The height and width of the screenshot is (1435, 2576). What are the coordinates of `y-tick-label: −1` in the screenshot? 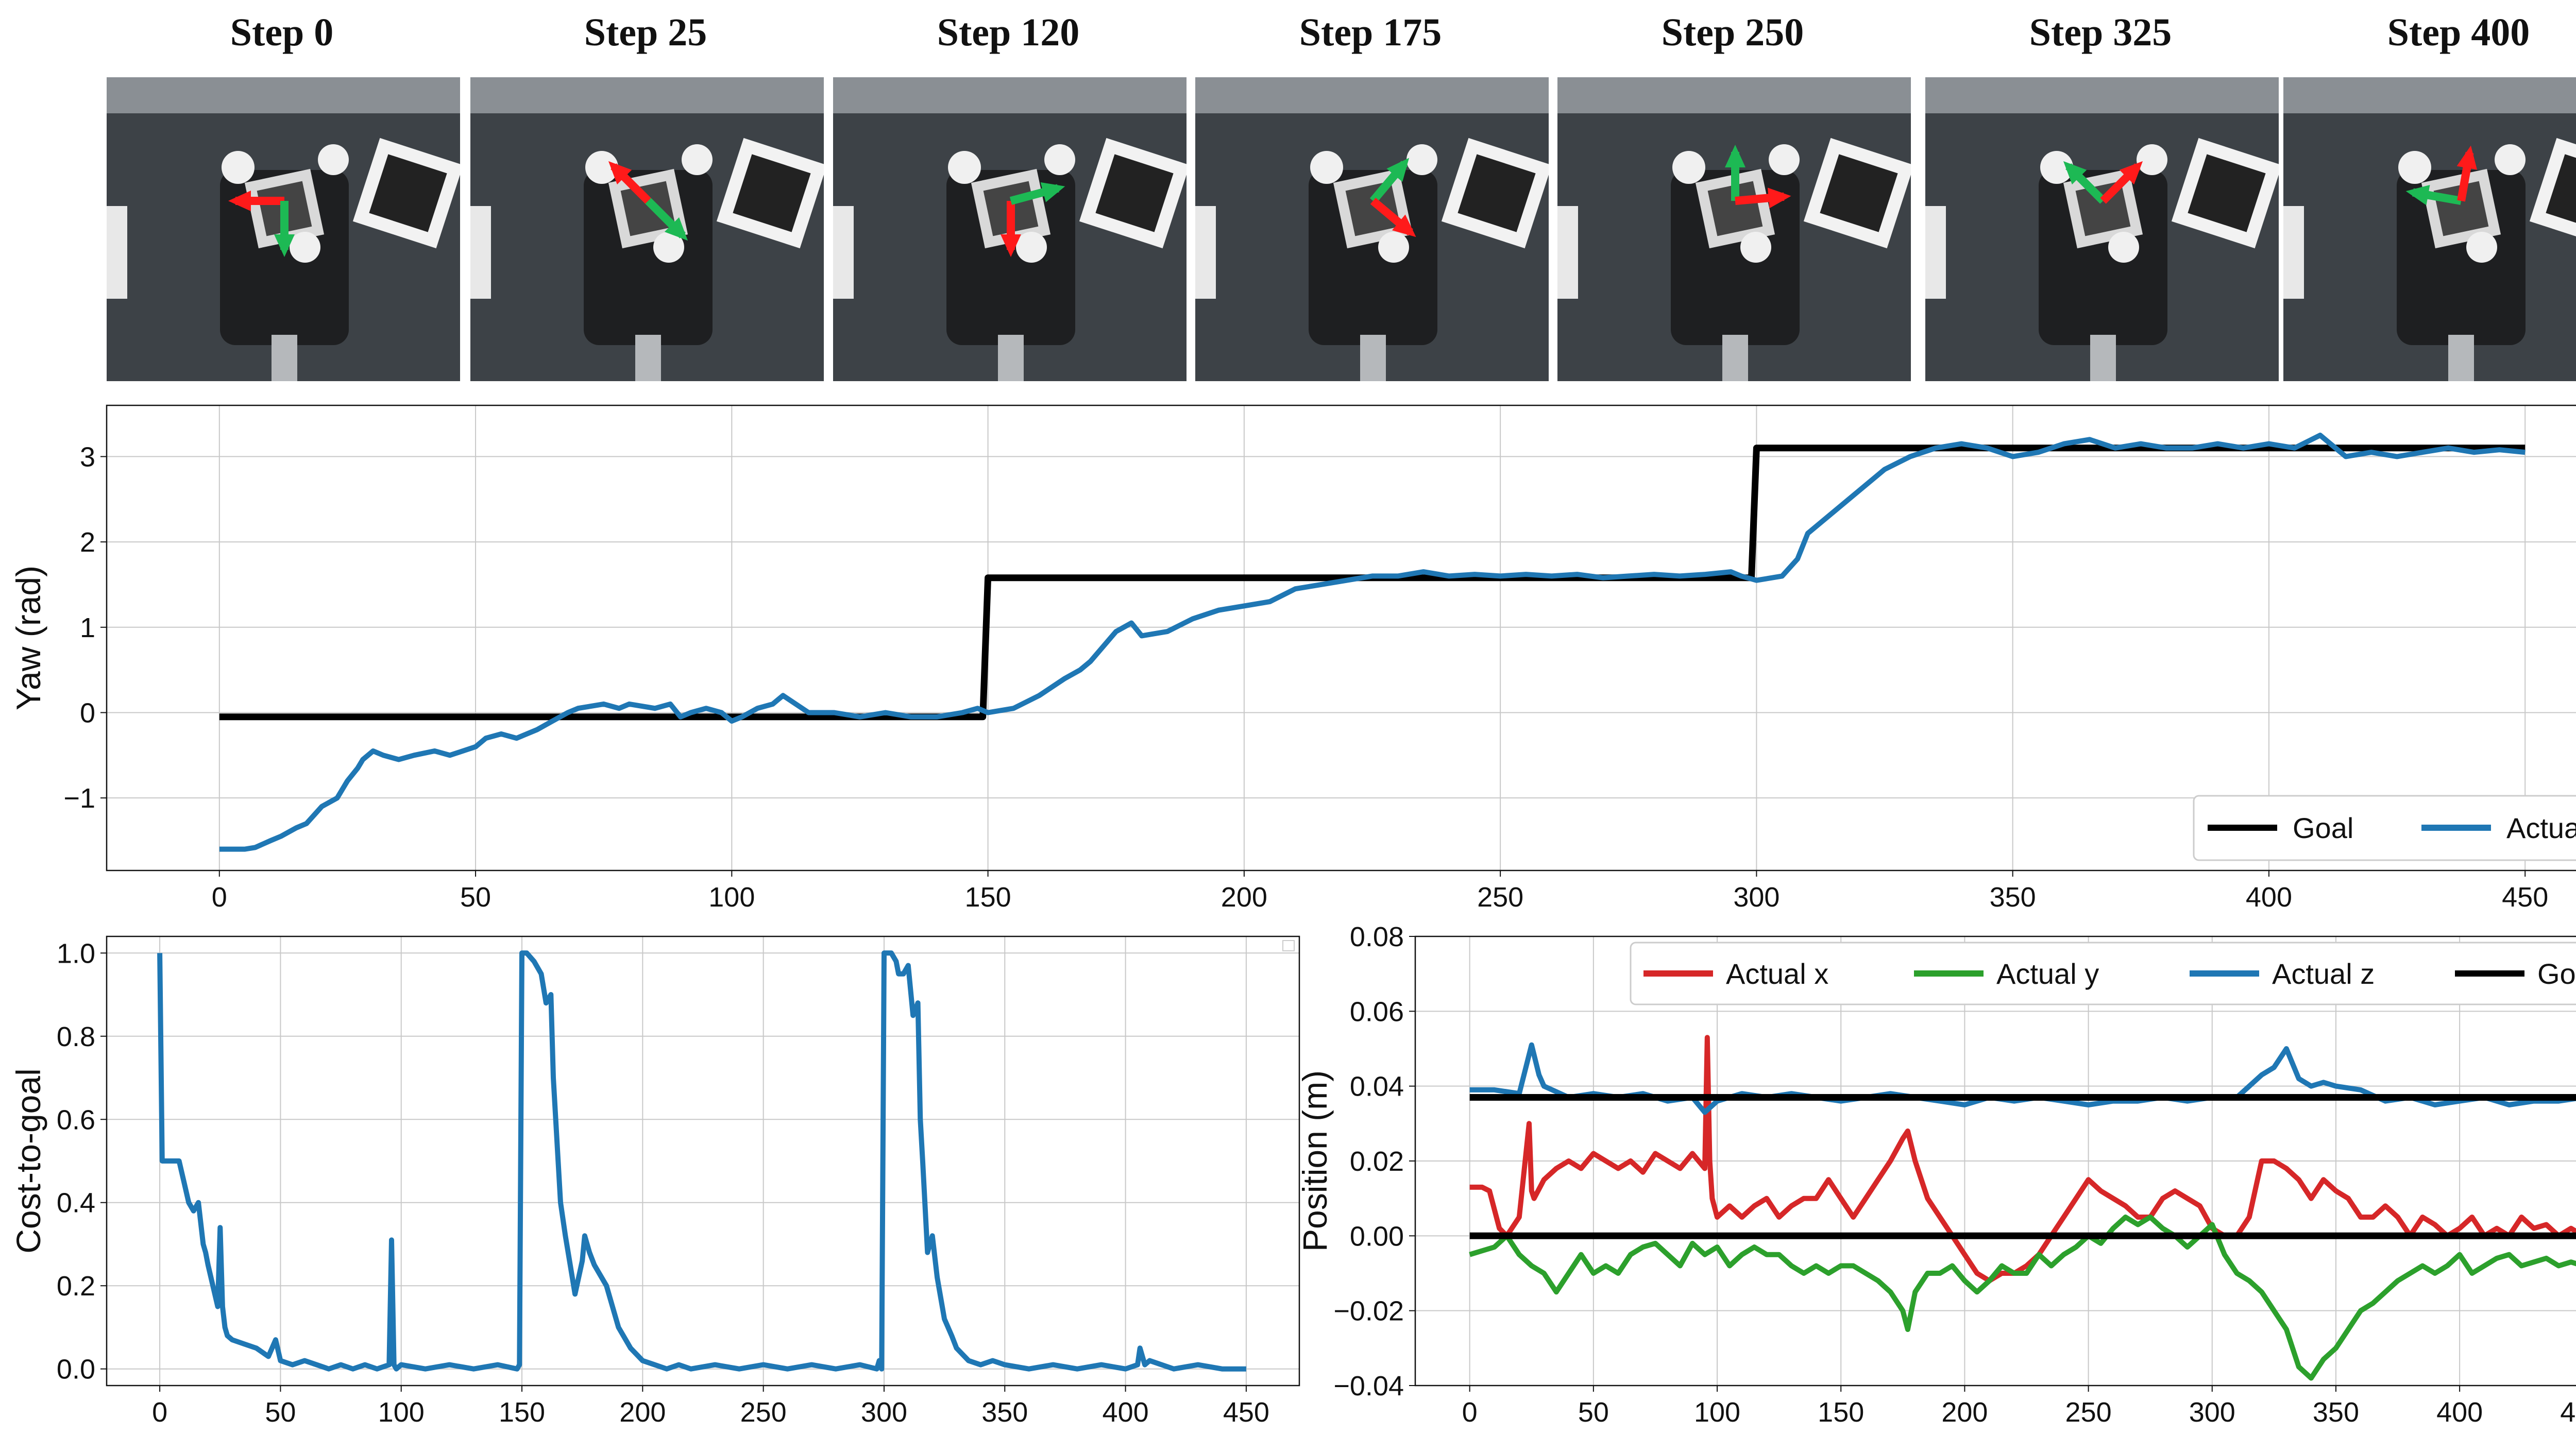 It's located at (79, 798).